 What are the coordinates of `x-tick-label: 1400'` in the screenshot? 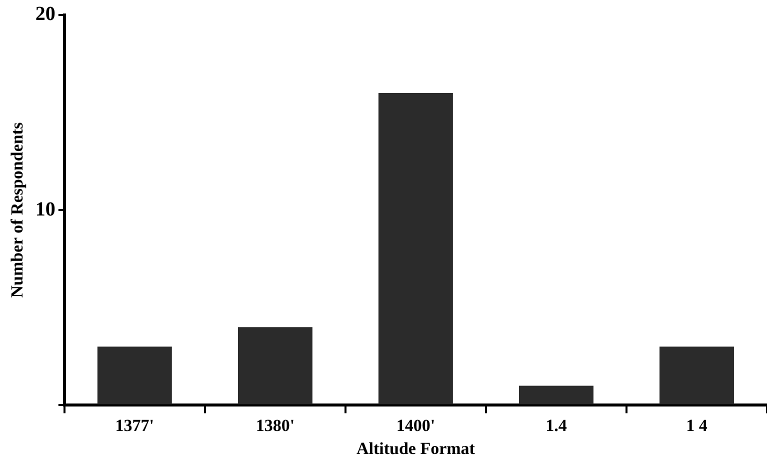 It's located at (416, 425).